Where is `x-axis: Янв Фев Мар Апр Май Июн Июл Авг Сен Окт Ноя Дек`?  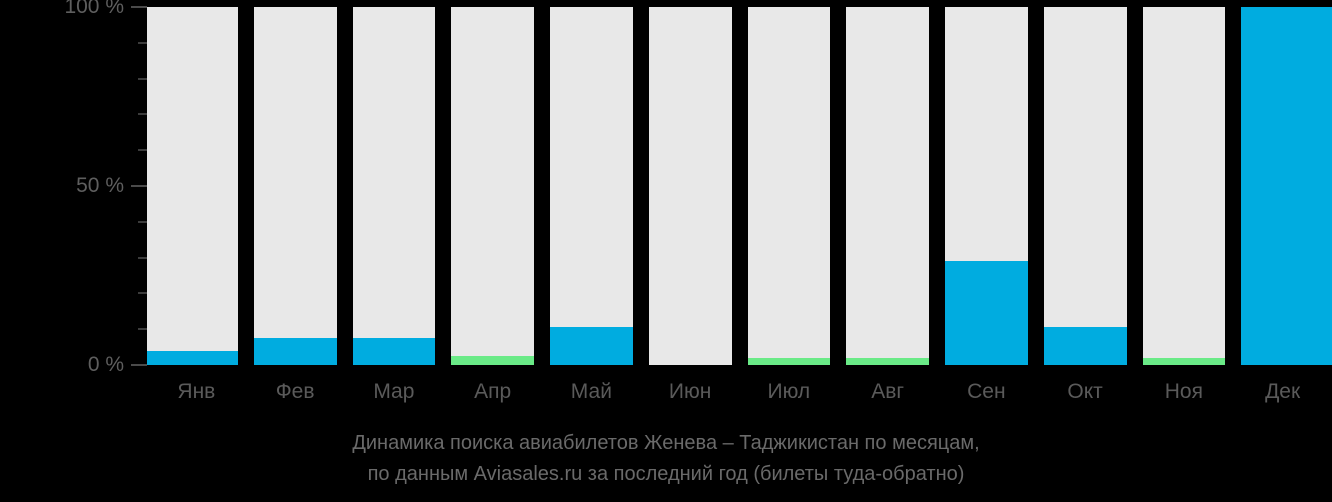 x-axis: Янв Фев Мар Апр Май Июн Июл Авг Сен Окт Ноя Дек is located at coordinates (739, 390).